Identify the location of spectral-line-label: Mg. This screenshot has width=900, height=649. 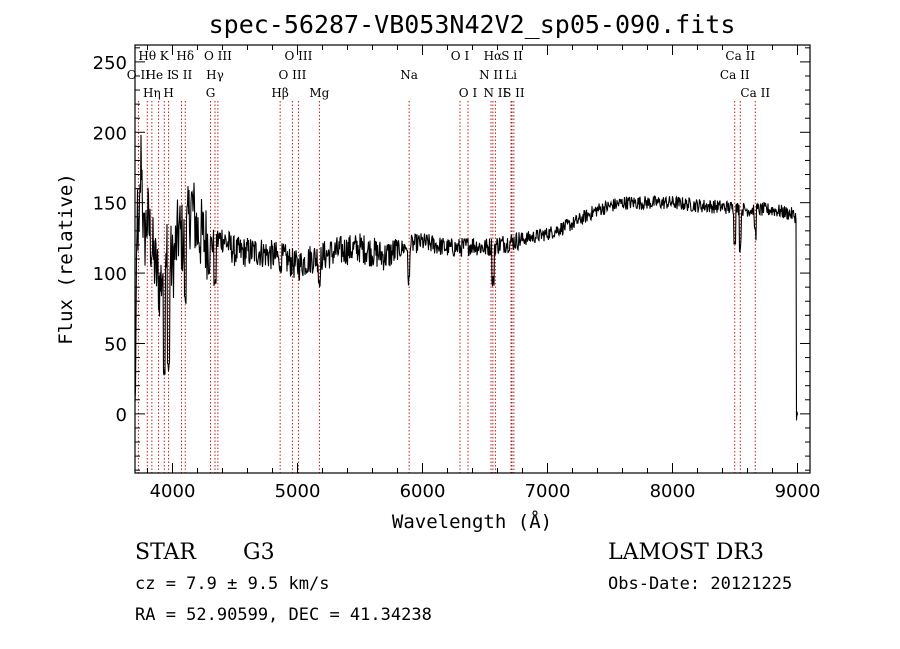
(319, 93).